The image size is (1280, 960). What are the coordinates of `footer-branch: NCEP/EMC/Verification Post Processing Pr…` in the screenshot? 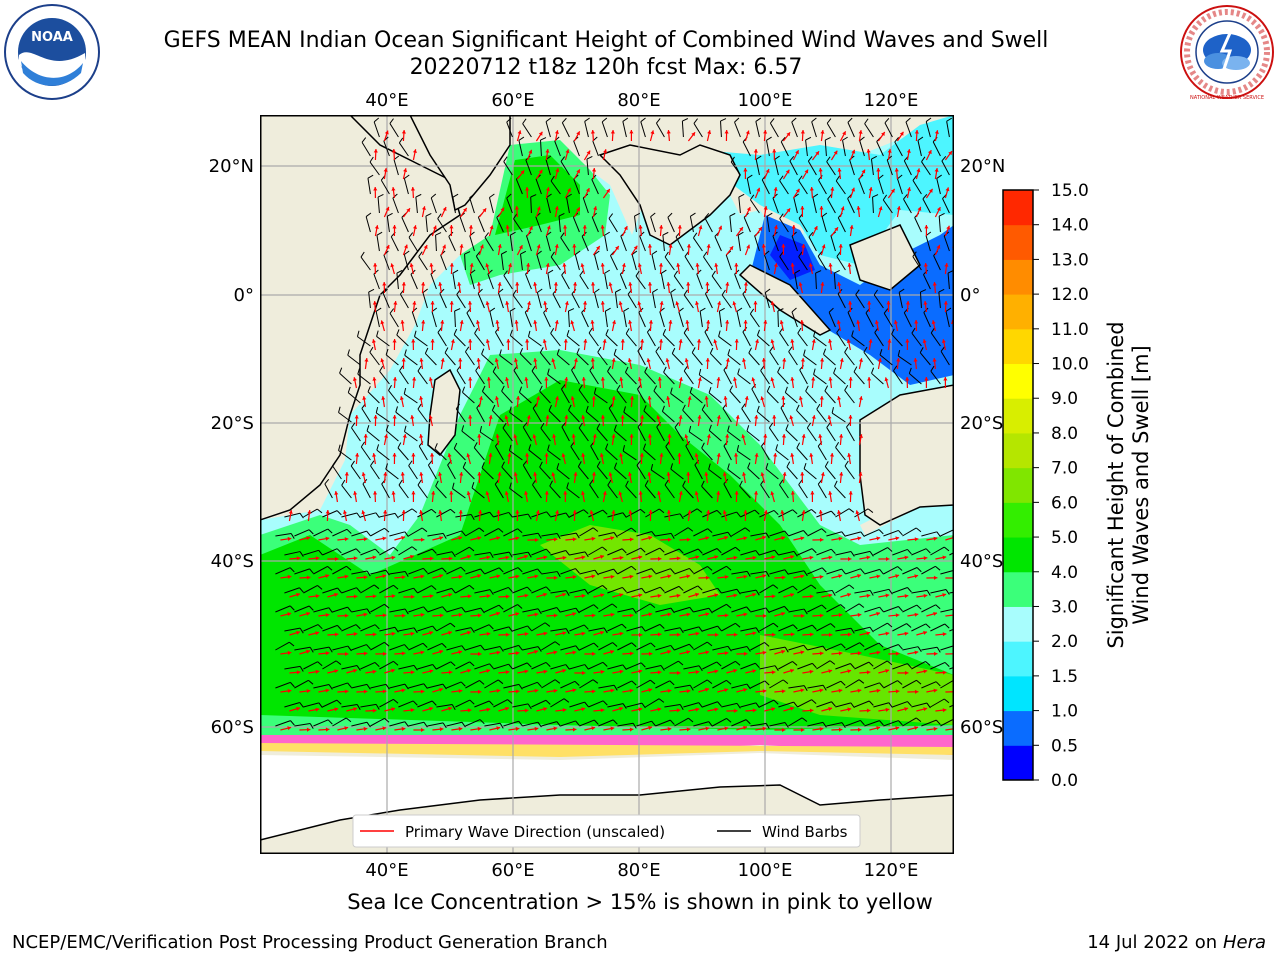 It's located at (310, 942).